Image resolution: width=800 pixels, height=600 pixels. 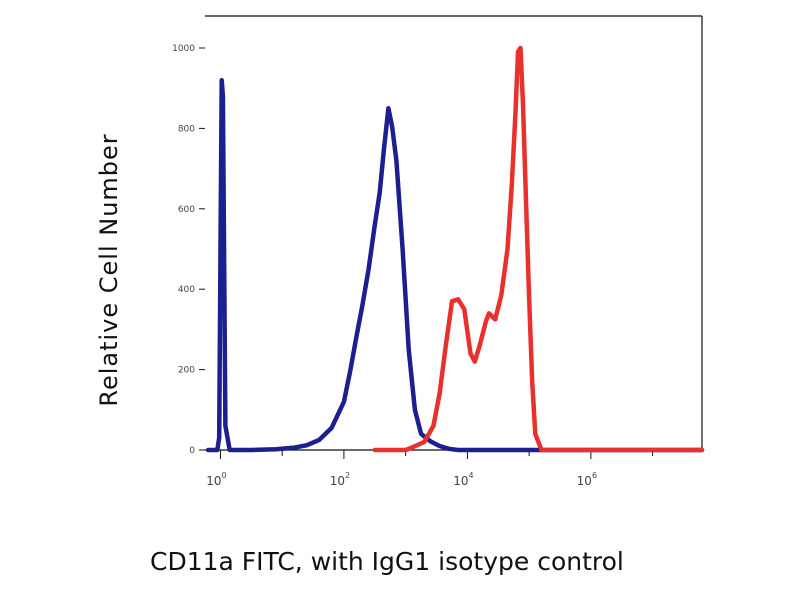 I want to click on y-axis-label: Relative Cell Number, so click(x=109, y=269).